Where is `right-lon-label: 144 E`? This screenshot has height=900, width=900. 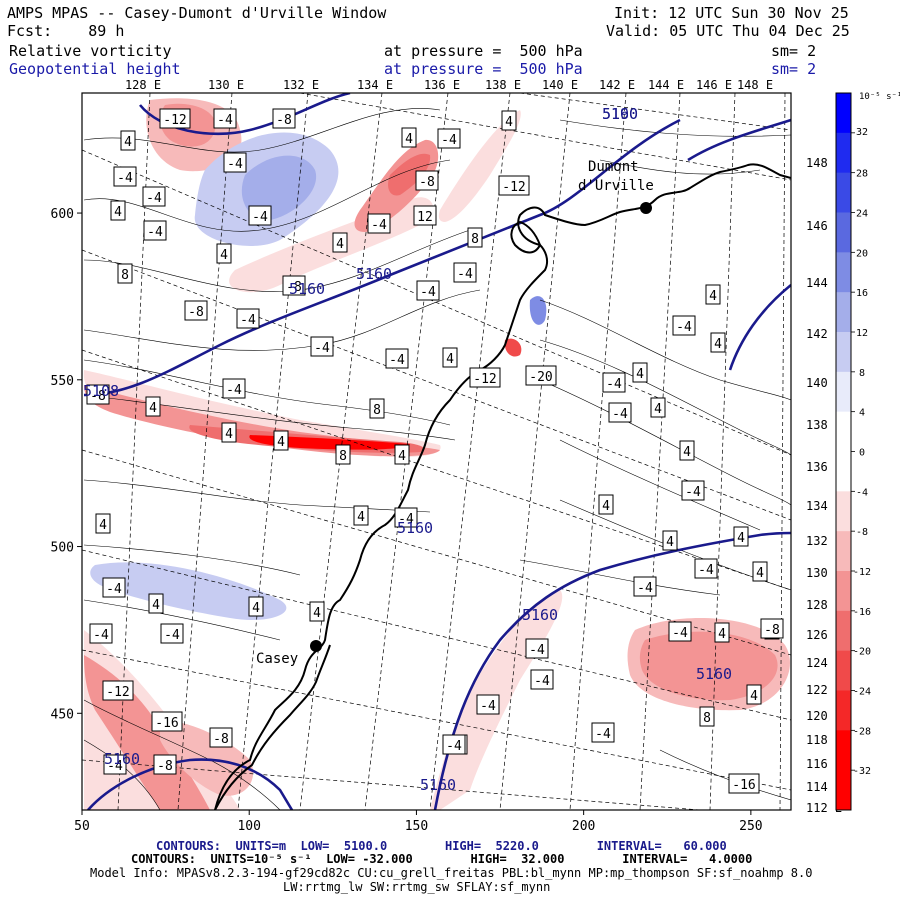
right-lon-label: 144 E is located at coordinates (824, 283).